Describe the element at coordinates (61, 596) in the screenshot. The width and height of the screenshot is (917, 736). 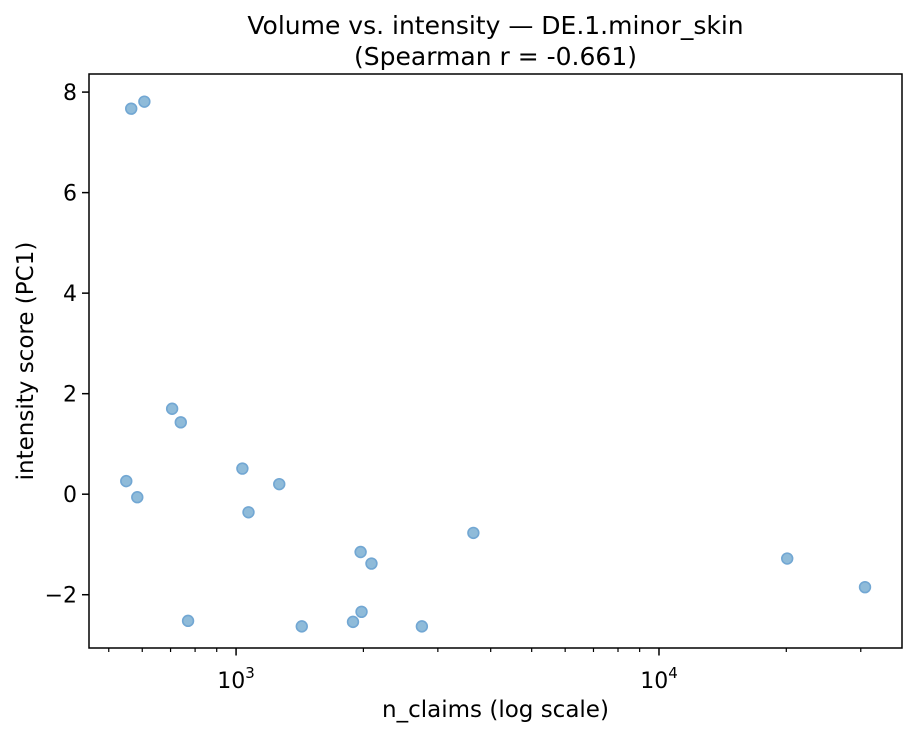
I see `y-tick-label: −2` at that location.